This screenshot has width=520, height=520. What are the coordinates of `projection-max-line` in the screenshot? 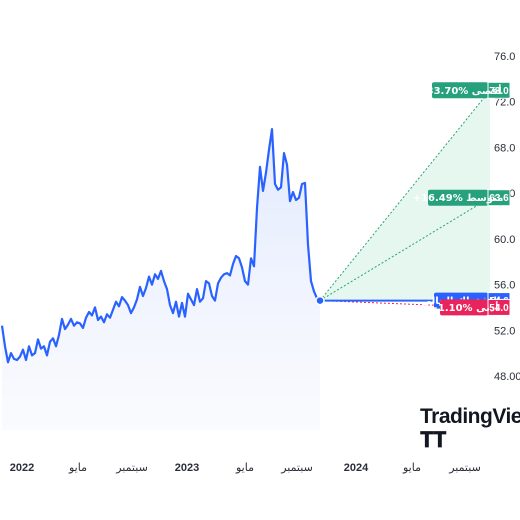 It's located at (405, 195).